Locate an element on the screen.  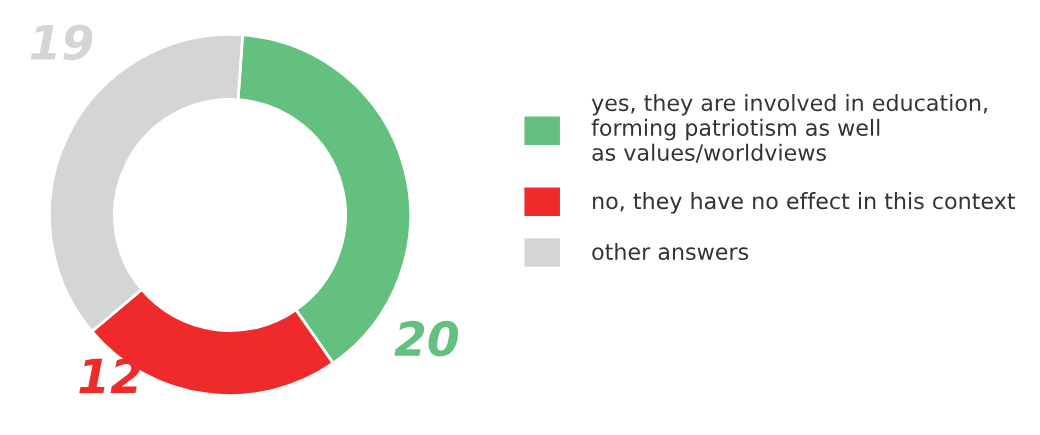
data-label: 20 is located at coordinates (426, 338).